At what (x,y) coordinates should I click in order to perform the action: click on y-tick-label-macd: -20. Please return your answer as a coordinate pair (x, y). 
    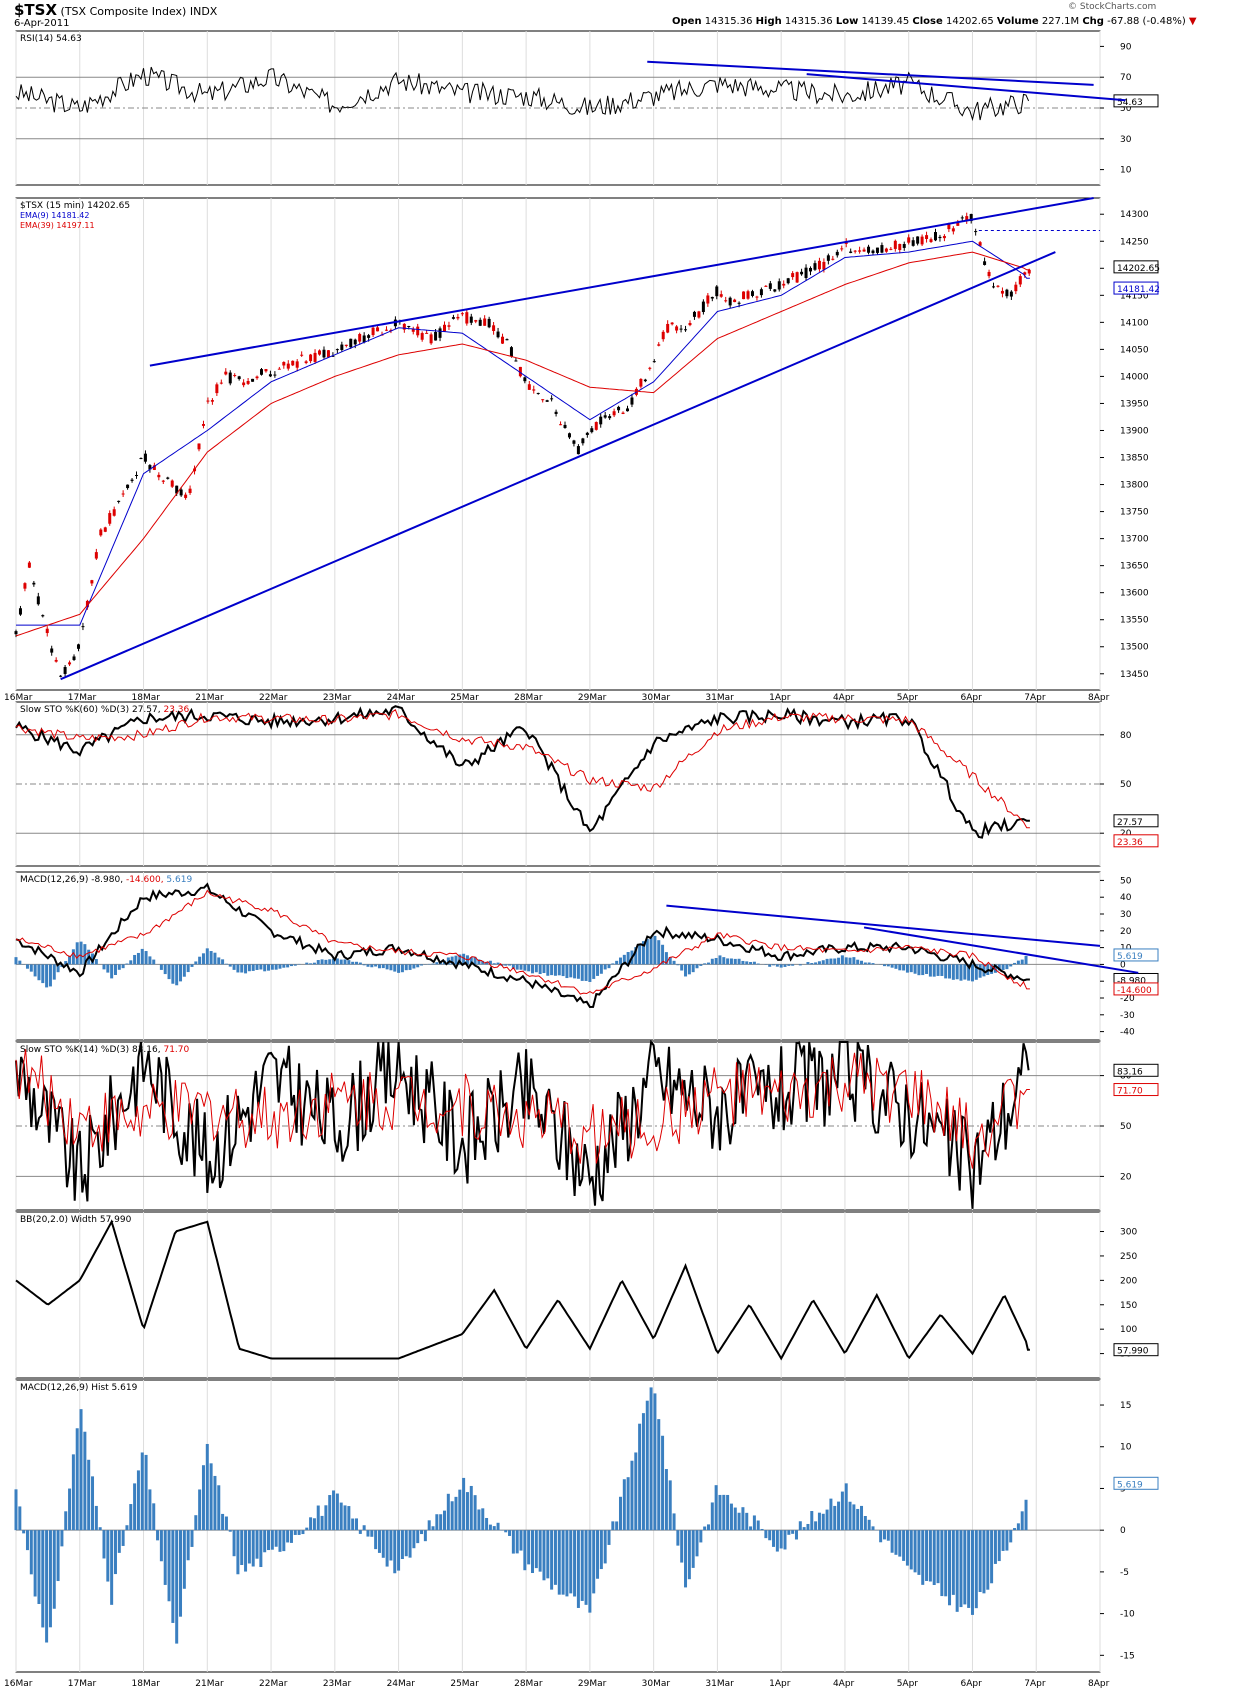
    Looking at the image, I should click on (1127, 999).